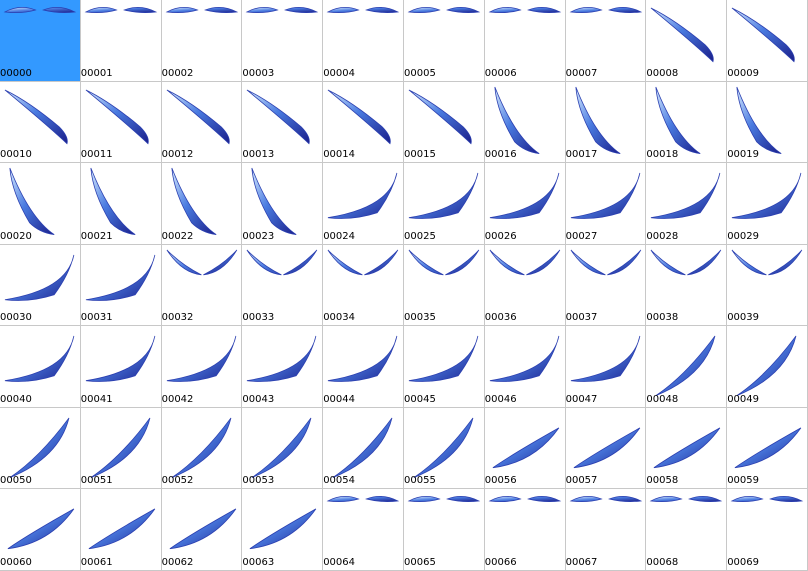 The width and height of the screenshot is (808, 571). Describe the element at coordinates (121, 122) in the screenshot. I see `sprite-cell: 00011` at that location.